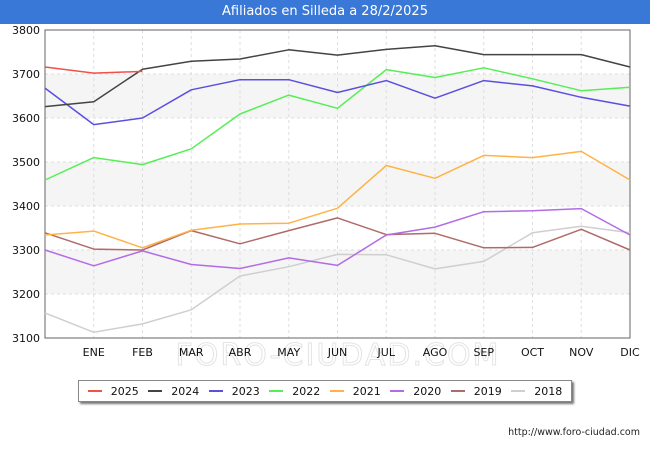 This screenshot has width=650, height=450. What do you see at coordinates (26, 30) in the screenshot?
I see `y-tick-label: 3800` at bounding box center [26, 30].